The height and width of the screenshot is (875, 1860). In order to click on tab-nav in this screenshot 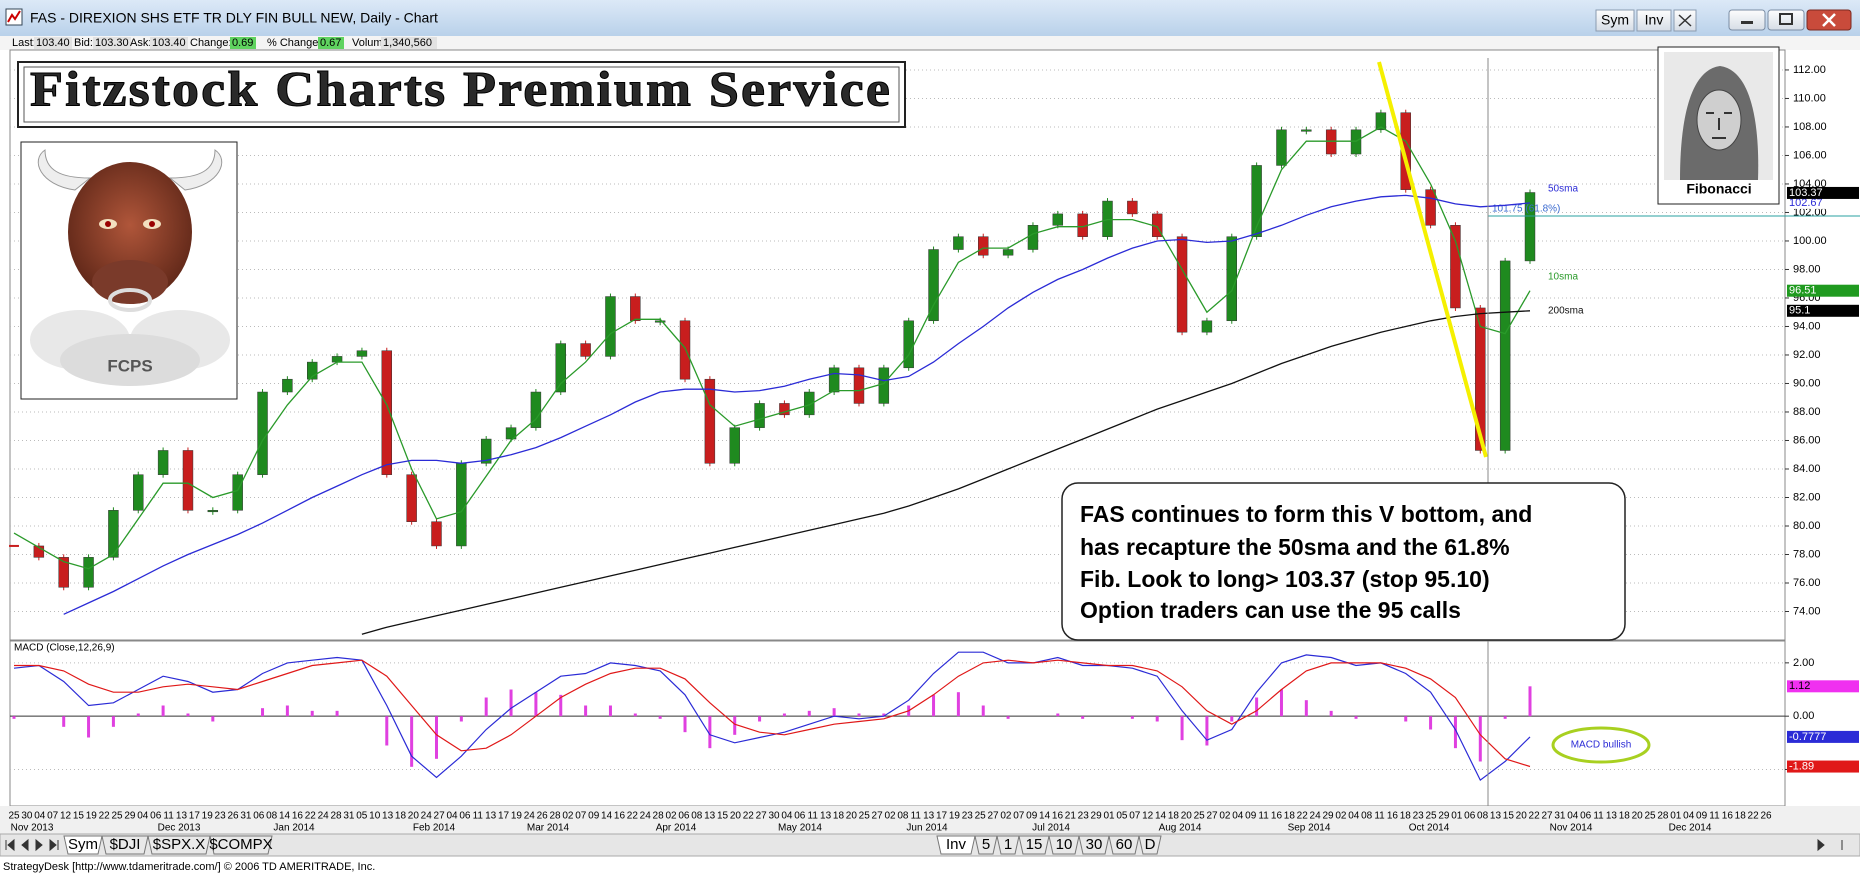, I will do `click(32, 845)`.